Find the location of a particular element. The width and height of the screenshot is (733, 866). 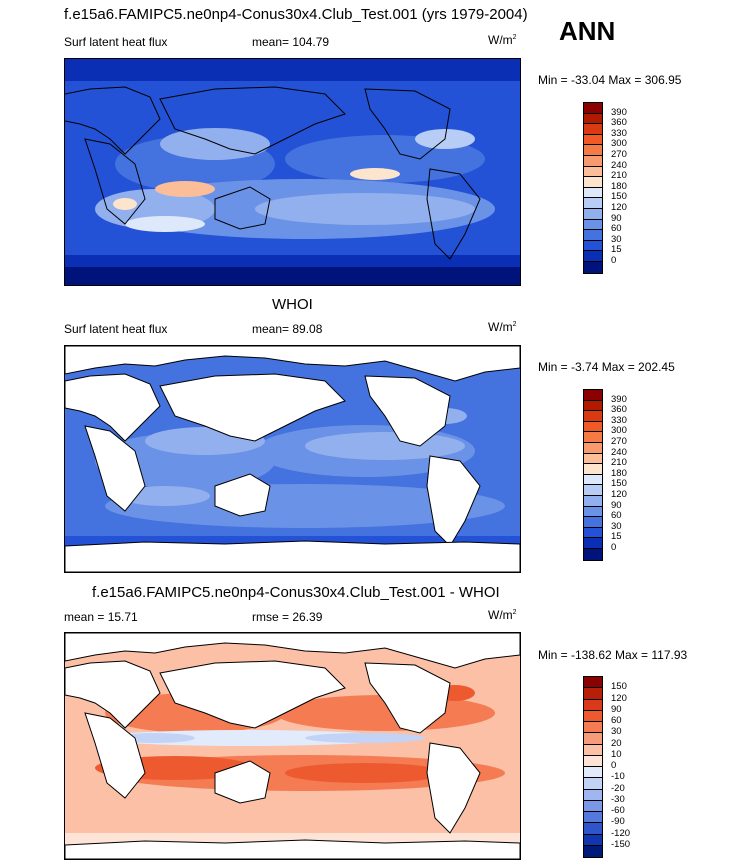

colorbar-tick-label: -60 is located at coordinates (618, 810).